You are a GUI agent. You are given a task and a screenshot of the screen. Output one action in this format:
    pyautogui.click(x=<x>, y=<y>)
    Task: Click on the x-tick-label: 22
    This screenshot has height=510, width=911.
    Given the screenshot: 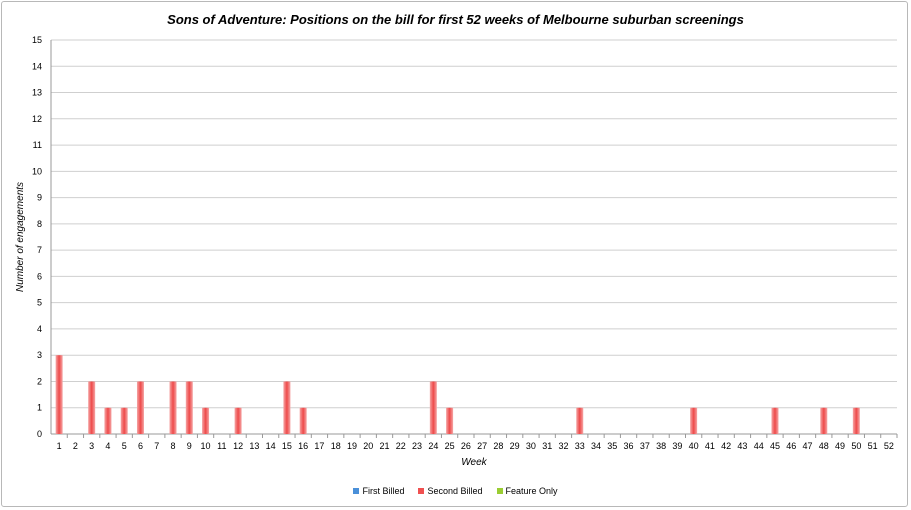 What is the action you would take?
    pyautogui.click(x=401, y=446)
    